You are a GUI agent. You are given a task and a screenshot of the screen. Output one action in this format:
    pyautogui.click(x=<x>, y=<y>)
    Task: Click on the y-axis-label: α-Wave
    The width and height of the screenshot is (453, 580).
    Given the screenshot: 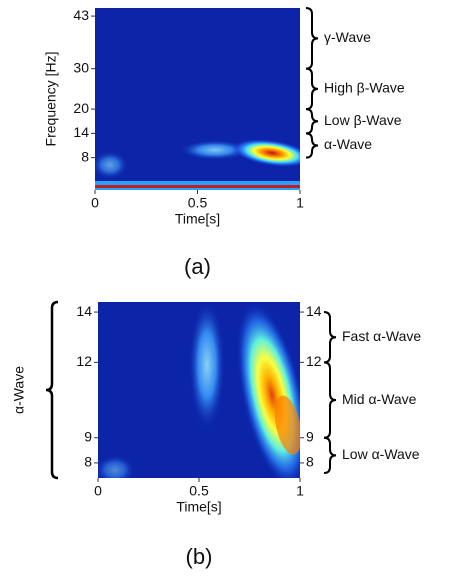 What is the action you would take?
    pyautogui.click(x=19, y=390)
    